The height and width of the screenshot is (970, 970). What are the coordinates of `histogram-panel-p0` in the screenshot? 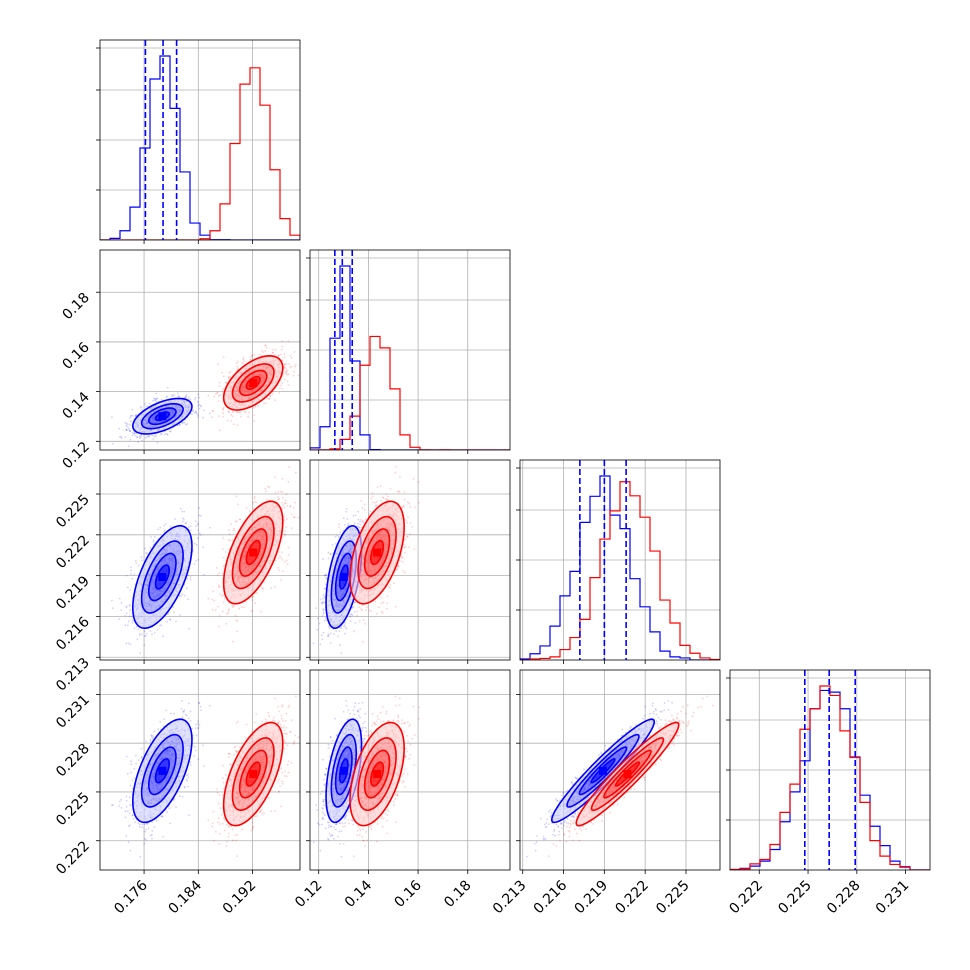 It's located at (198, 141).